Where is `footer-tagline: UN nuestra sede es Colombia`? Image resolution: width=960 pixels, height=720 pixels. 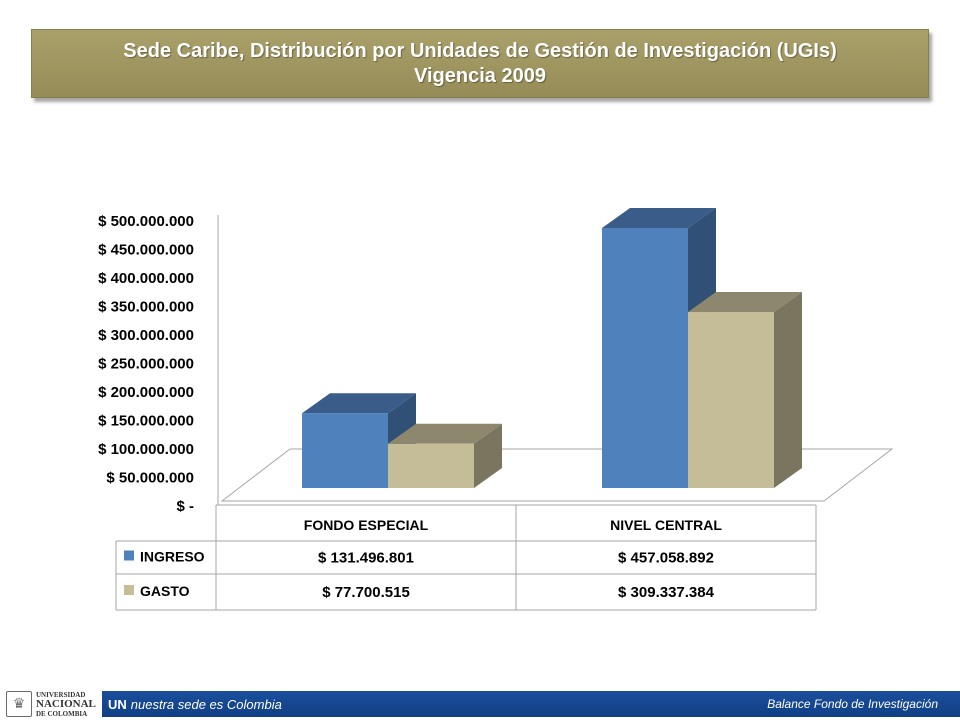
footer-tagline: UN nuestra sede es Colombia is located at coordinates (195, 704).